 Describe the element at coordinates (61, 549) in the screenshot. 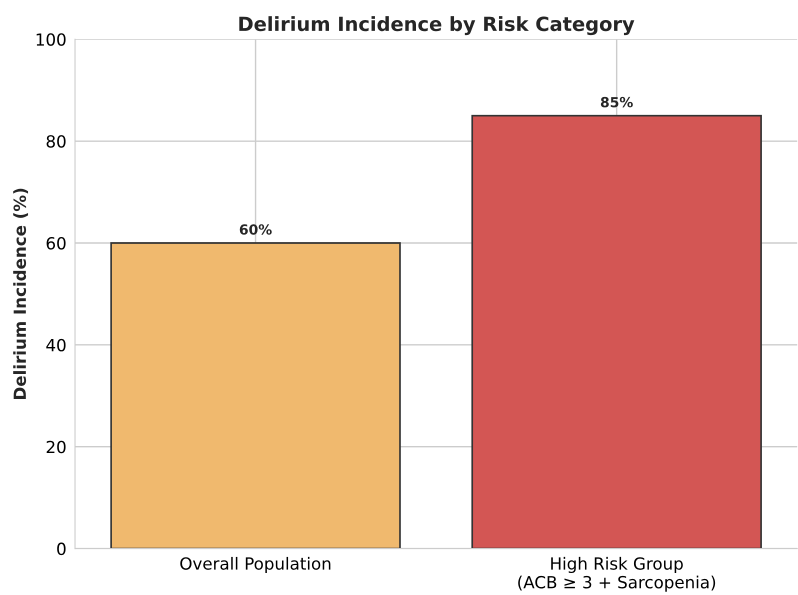

I see `y-tick-label: 0` at that location.